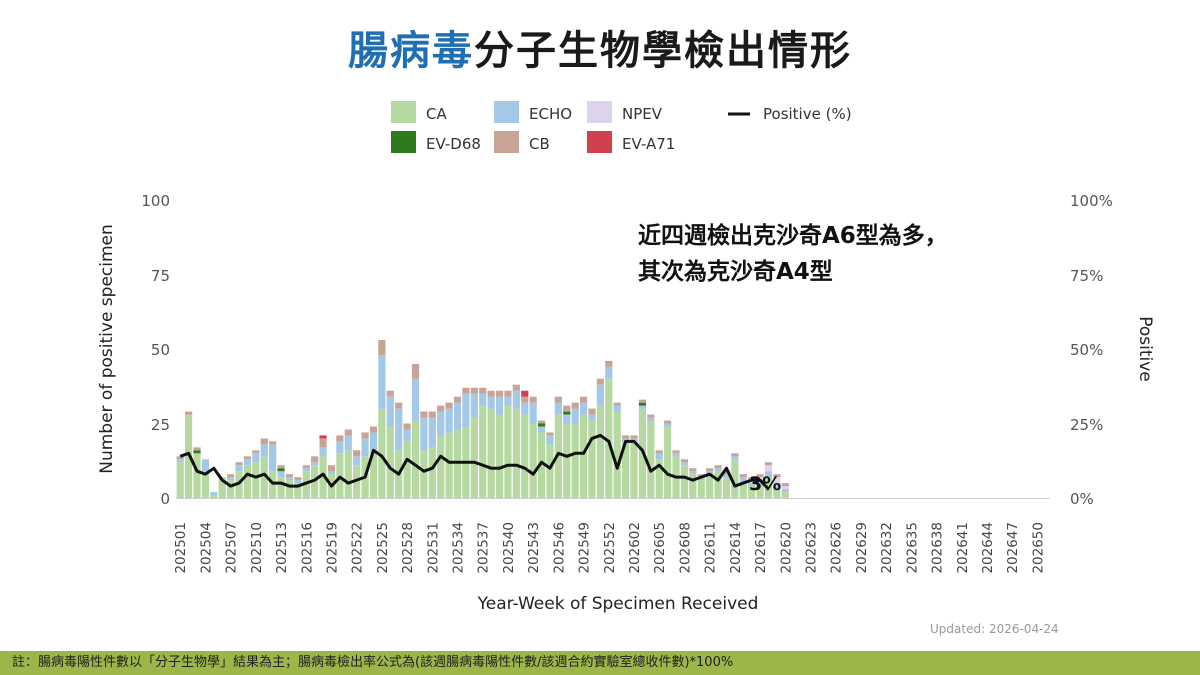  What do you see at coordinates (1082, 499) in the screenshot?
I see `y2-tick-label: 0%` at bounding box center [1082, 499].